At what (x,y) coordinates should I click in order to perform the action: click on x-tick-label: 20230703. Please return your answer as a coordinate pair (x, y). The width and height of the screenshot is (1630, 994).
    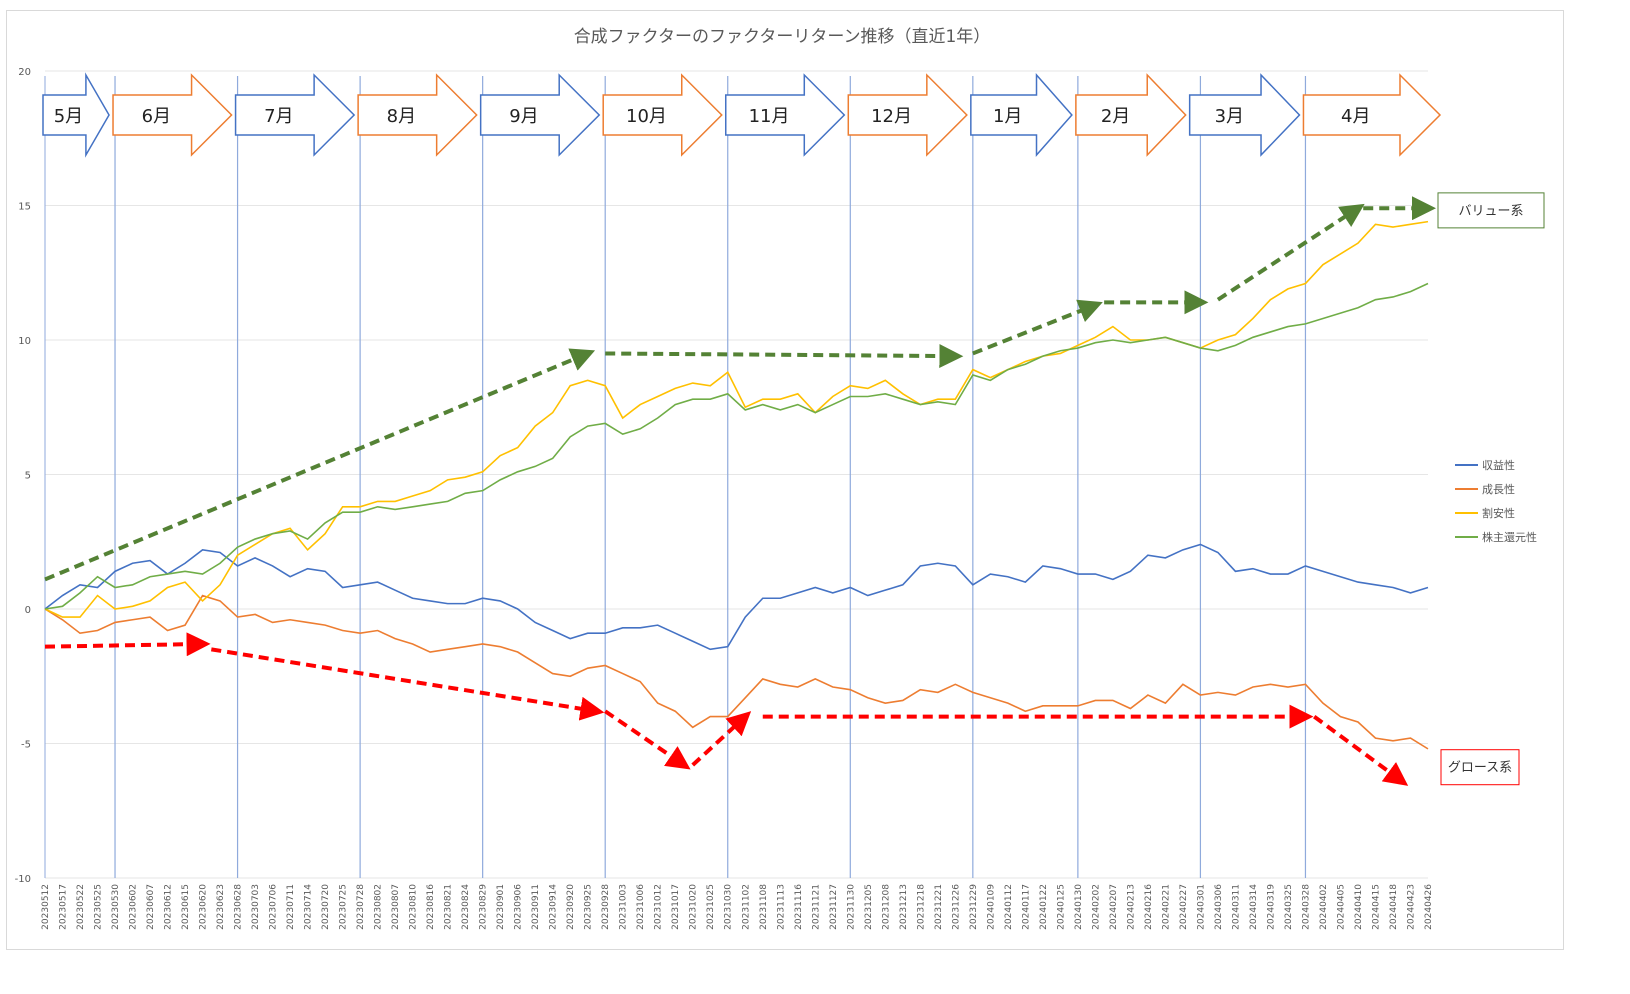
    Looking at the image, I should click on (256, 907).